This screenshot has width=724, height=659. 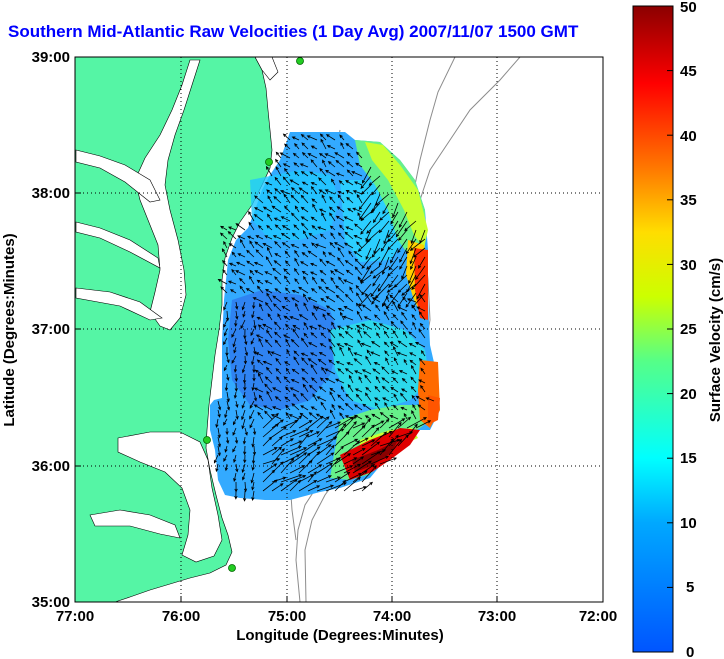 What do you see at coordinates (51, 602) in the screenshot?
I see `y-tick-label: 35:00` at bounding box center [51, 602].